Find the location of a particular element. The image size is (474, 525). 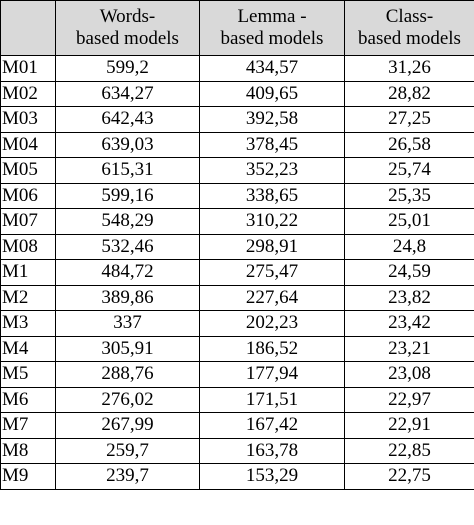

class-value-cell: 25,74 is located at coordinates (409, 170).